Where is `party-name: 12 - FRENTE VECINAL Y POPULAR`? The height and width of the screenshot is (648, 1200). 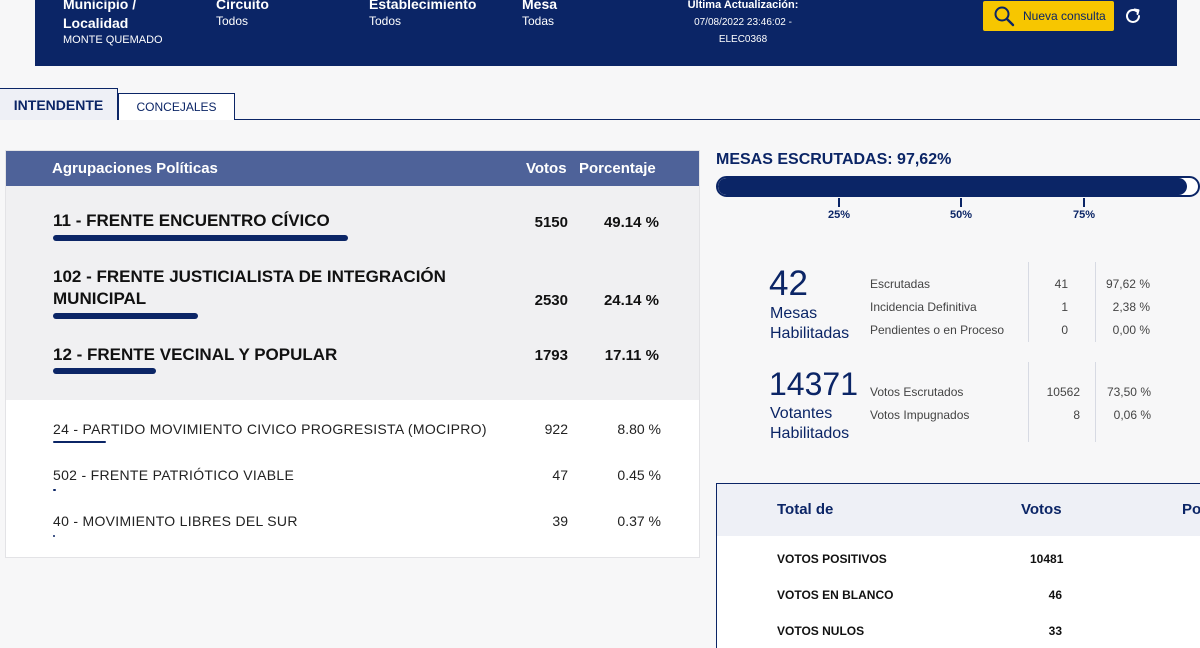 party-name: 12 - FRENTE VECINAL Y POPULAR is located at coordinates (195, 354).